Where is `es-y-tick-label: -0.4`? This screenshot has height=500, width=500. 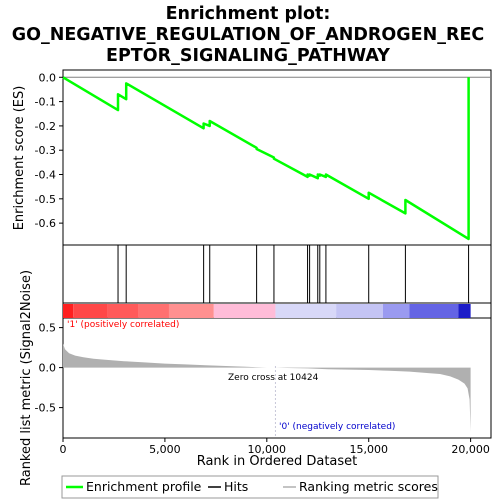
es-y-tick-label: -0.4 is located at coordinates (45, 175).